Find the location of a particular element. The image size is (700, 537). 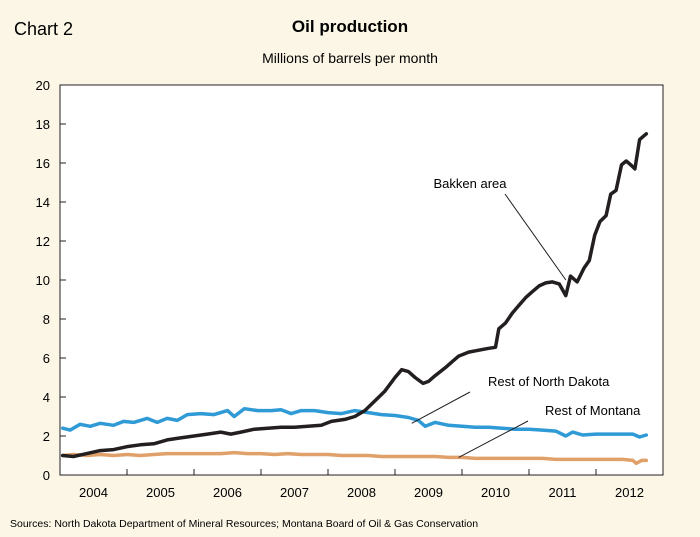

series-line-rest-of-north-dakota is located at coordinates (354, 422).